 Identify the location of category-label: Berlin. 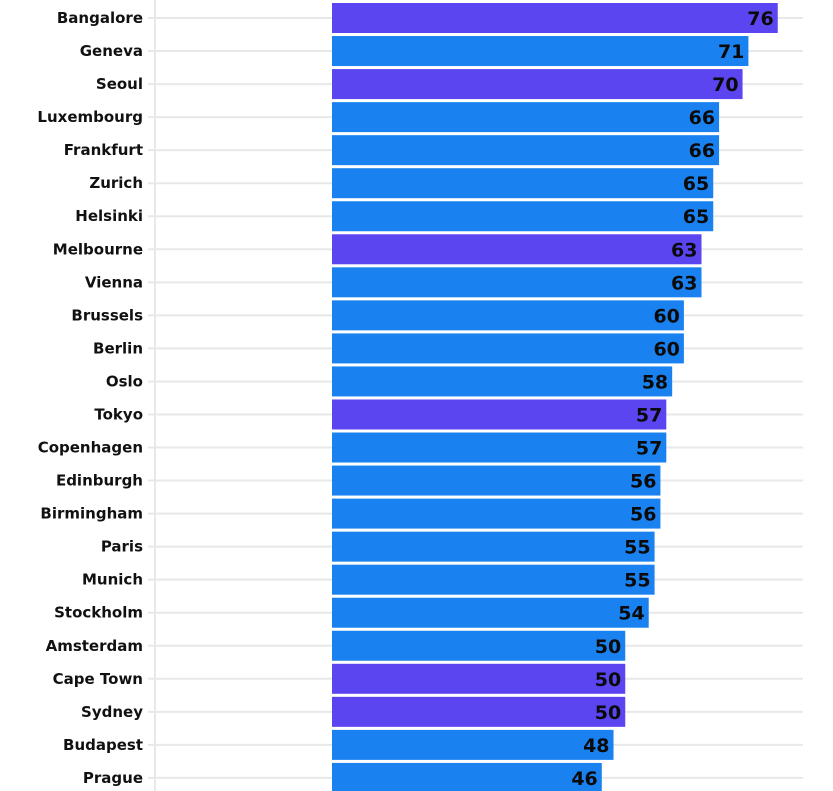
(118, 348).